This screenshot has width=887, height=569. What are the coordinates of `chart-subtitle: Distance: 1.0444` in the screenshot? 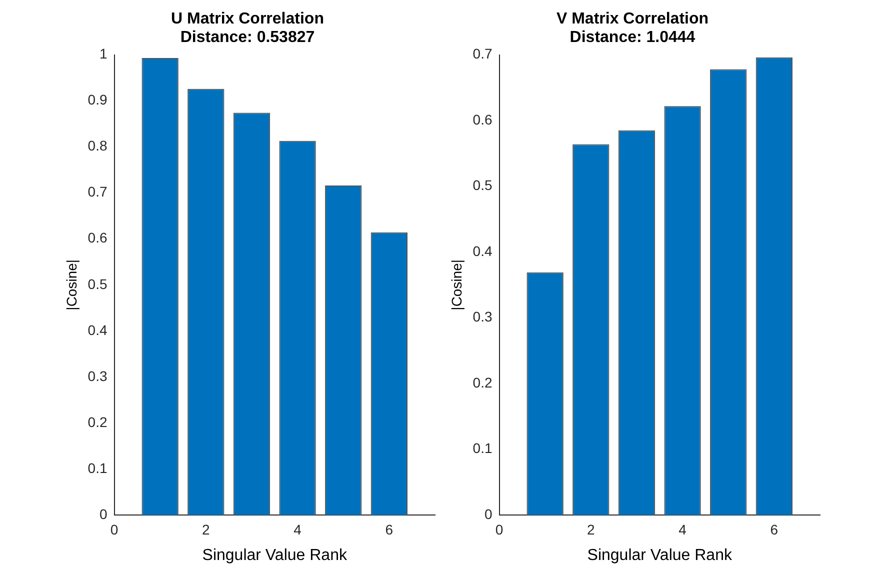 It's located at (633, 37).